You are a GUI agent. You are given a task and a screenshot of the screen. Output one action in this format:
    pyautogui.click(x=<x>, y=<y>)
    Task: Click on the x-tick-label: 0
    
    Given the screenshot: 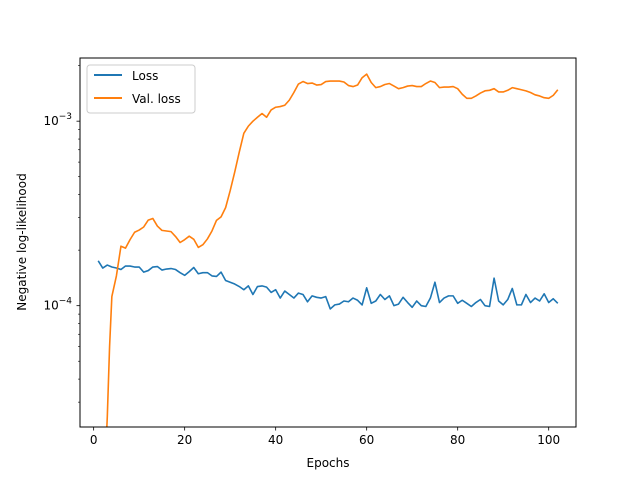 What is the action you would take?
    pyautogui.click(x=94, y=440)
    